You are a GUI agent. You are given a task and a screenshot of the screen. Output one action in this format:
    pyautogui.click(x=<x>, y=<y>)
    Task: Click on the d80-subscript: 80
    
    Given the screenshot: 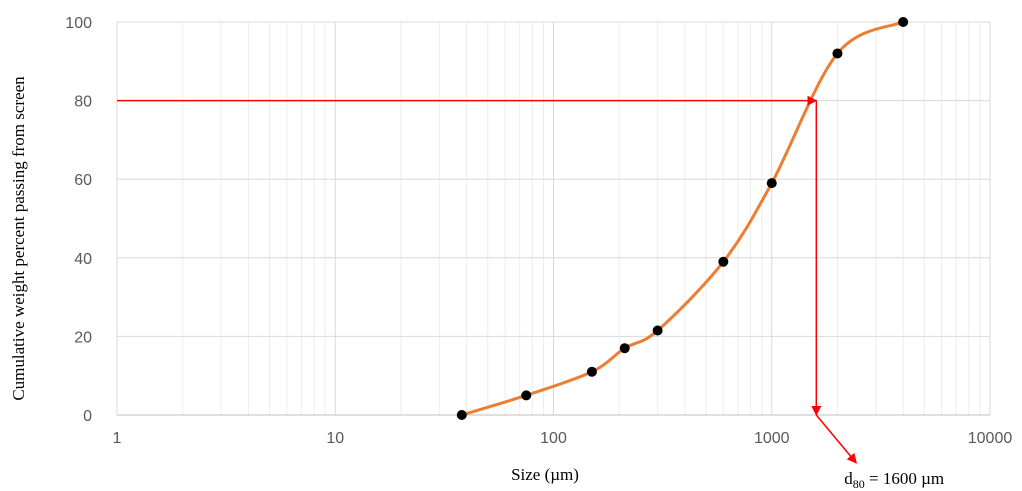 What is the action you would take?
    pyautogui.click(x=859, y=484)
    